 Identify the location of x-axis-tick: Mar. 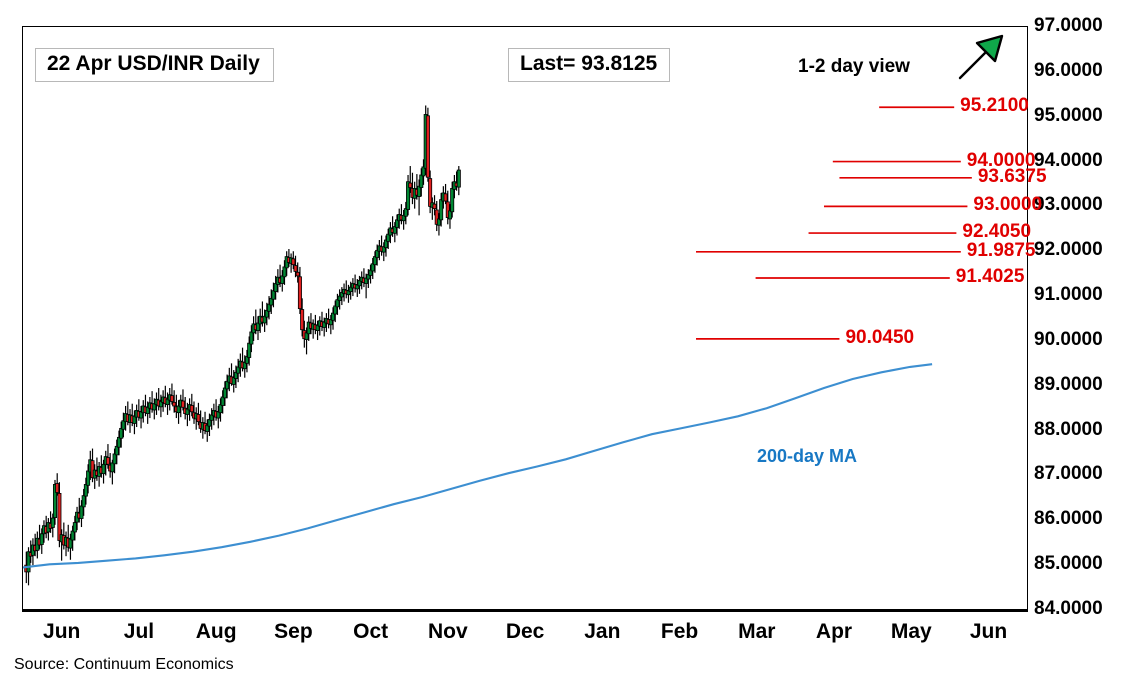
(757, 631).